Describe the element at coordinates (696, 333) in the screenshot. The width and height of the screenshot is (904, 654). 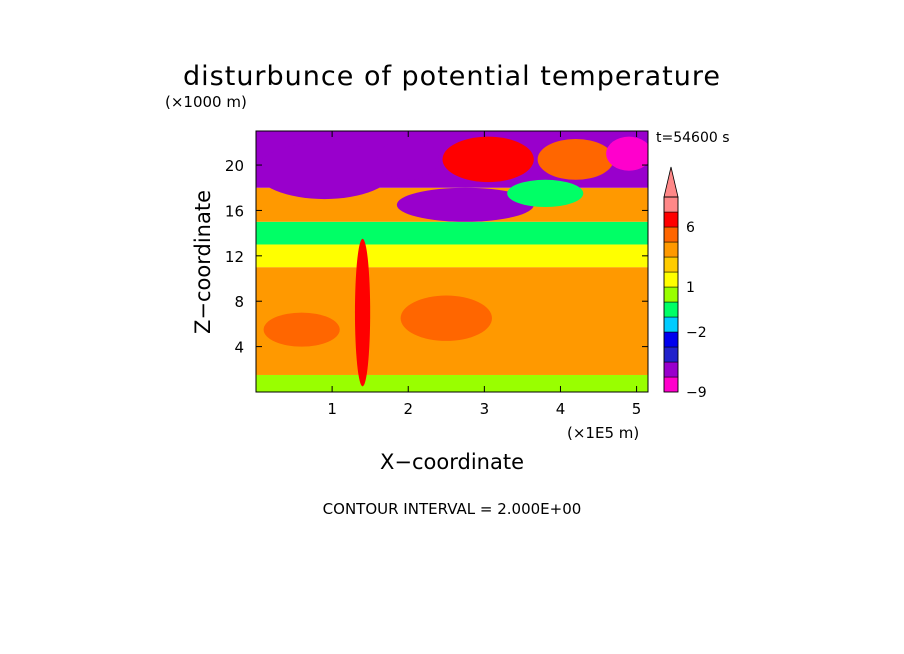
I see `colorbar-tick-label: −2` at that location.